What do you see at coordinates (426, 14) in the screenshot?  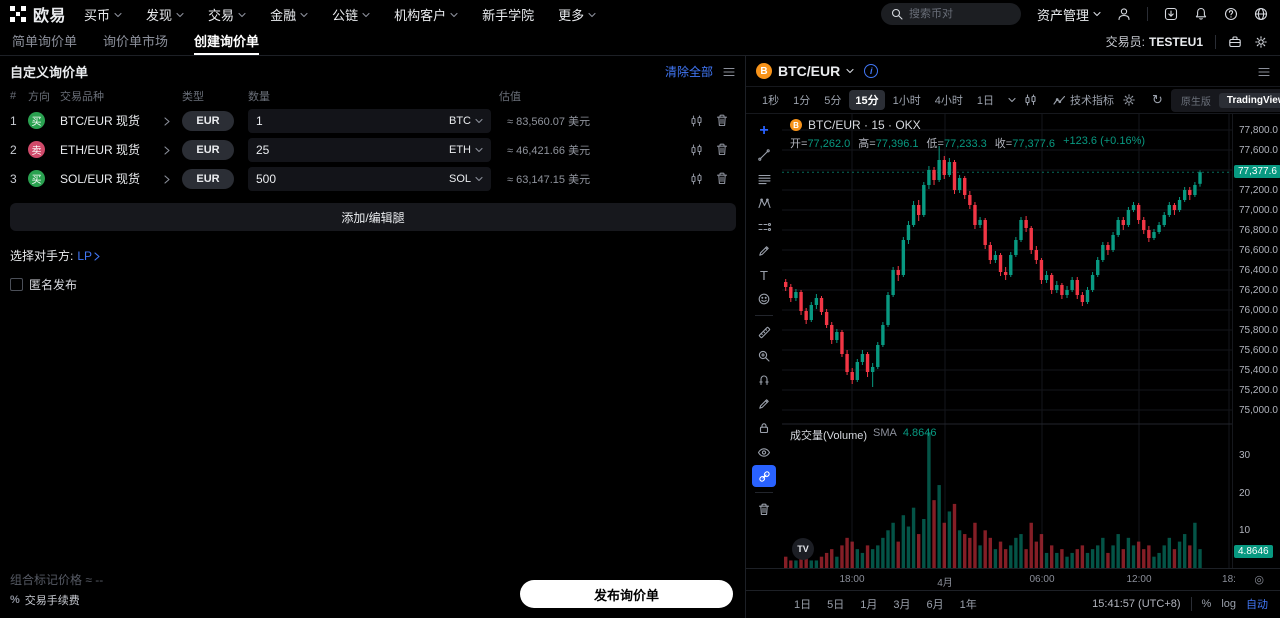 I see `main-menu-item: 机构客户` at bounding box center [426, 14].